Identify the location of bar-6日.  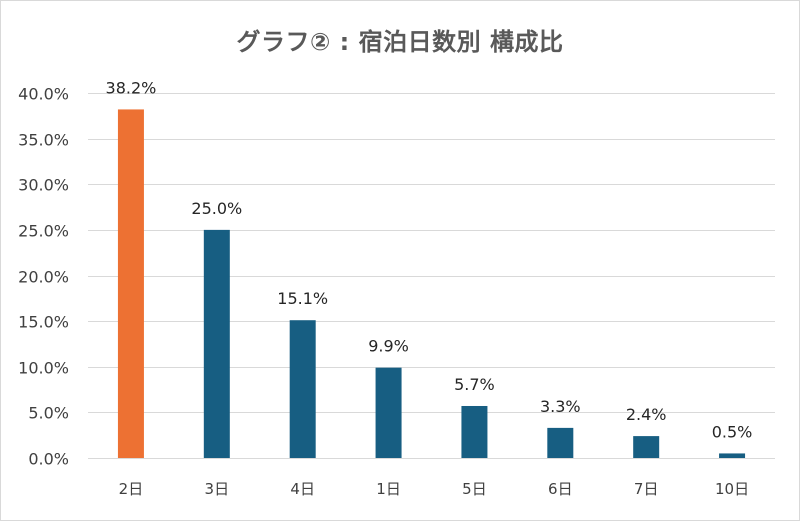
(560, 442).